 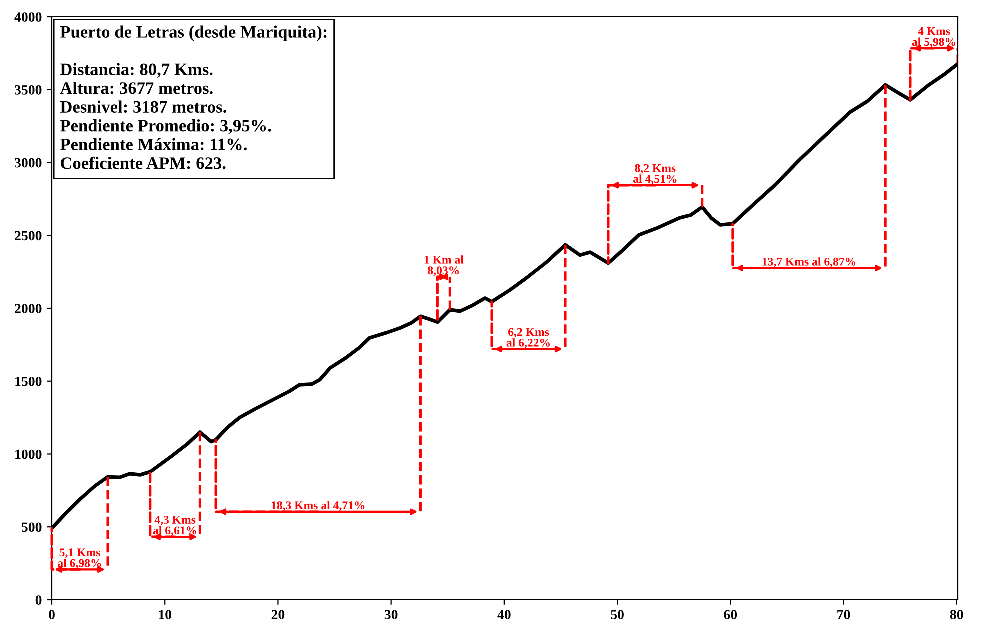 I want to click on y-tick-label: 3500, so click(x=28, y=90).